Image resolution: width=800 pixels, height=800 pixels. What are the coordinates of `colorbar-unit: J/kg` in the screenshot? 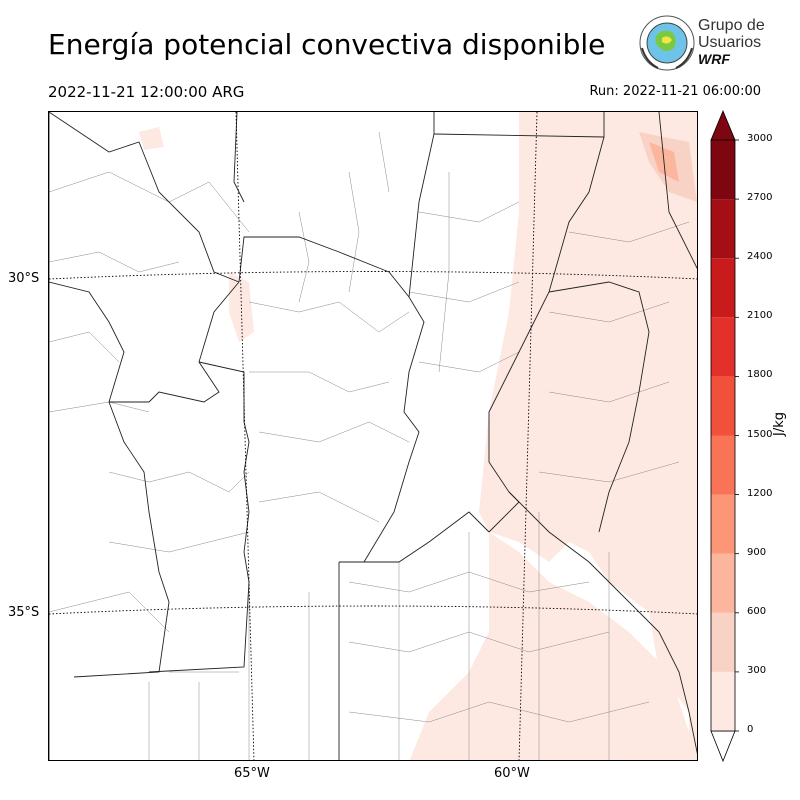 It's located at (779, 424).